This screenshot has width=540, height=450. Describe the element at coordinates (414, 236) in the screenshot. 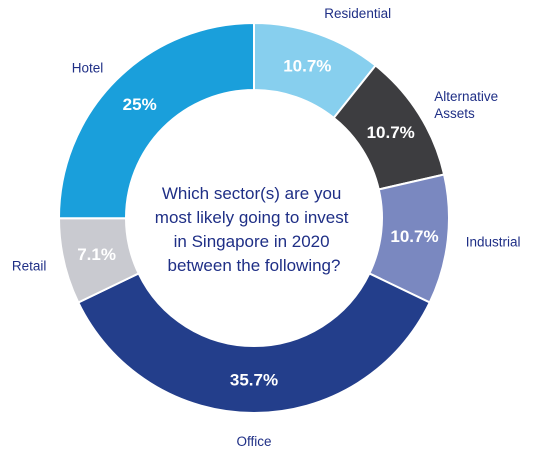

I see `percent-label-industrial: 10.7%` at that location.